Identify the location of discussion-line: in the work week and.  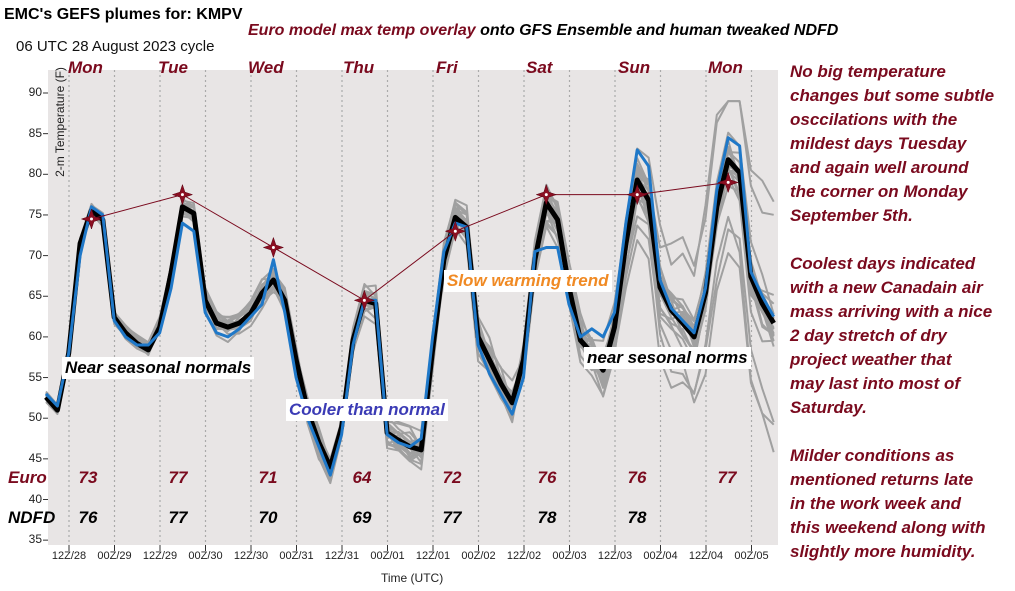
(875, 503).